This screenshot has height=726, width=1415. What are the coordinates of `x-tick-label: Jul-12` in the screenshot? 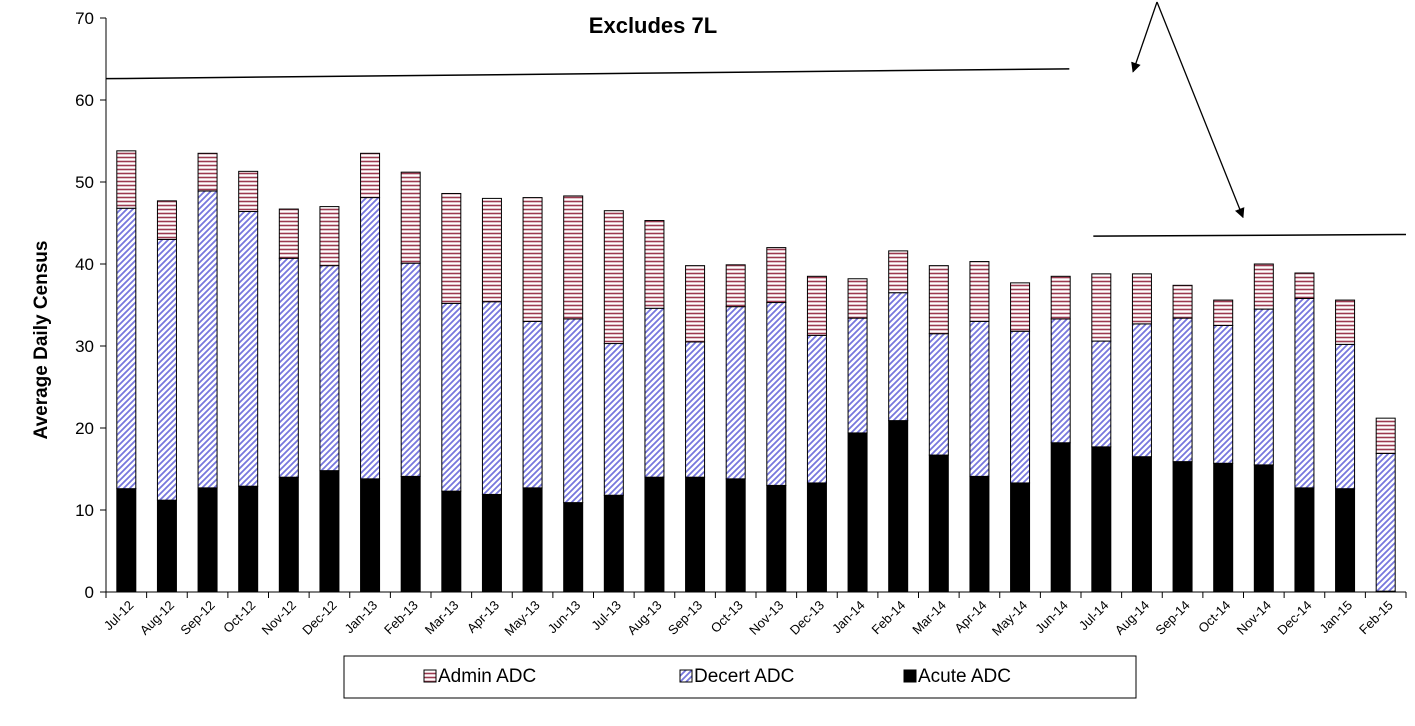 It's located at (119, 616).